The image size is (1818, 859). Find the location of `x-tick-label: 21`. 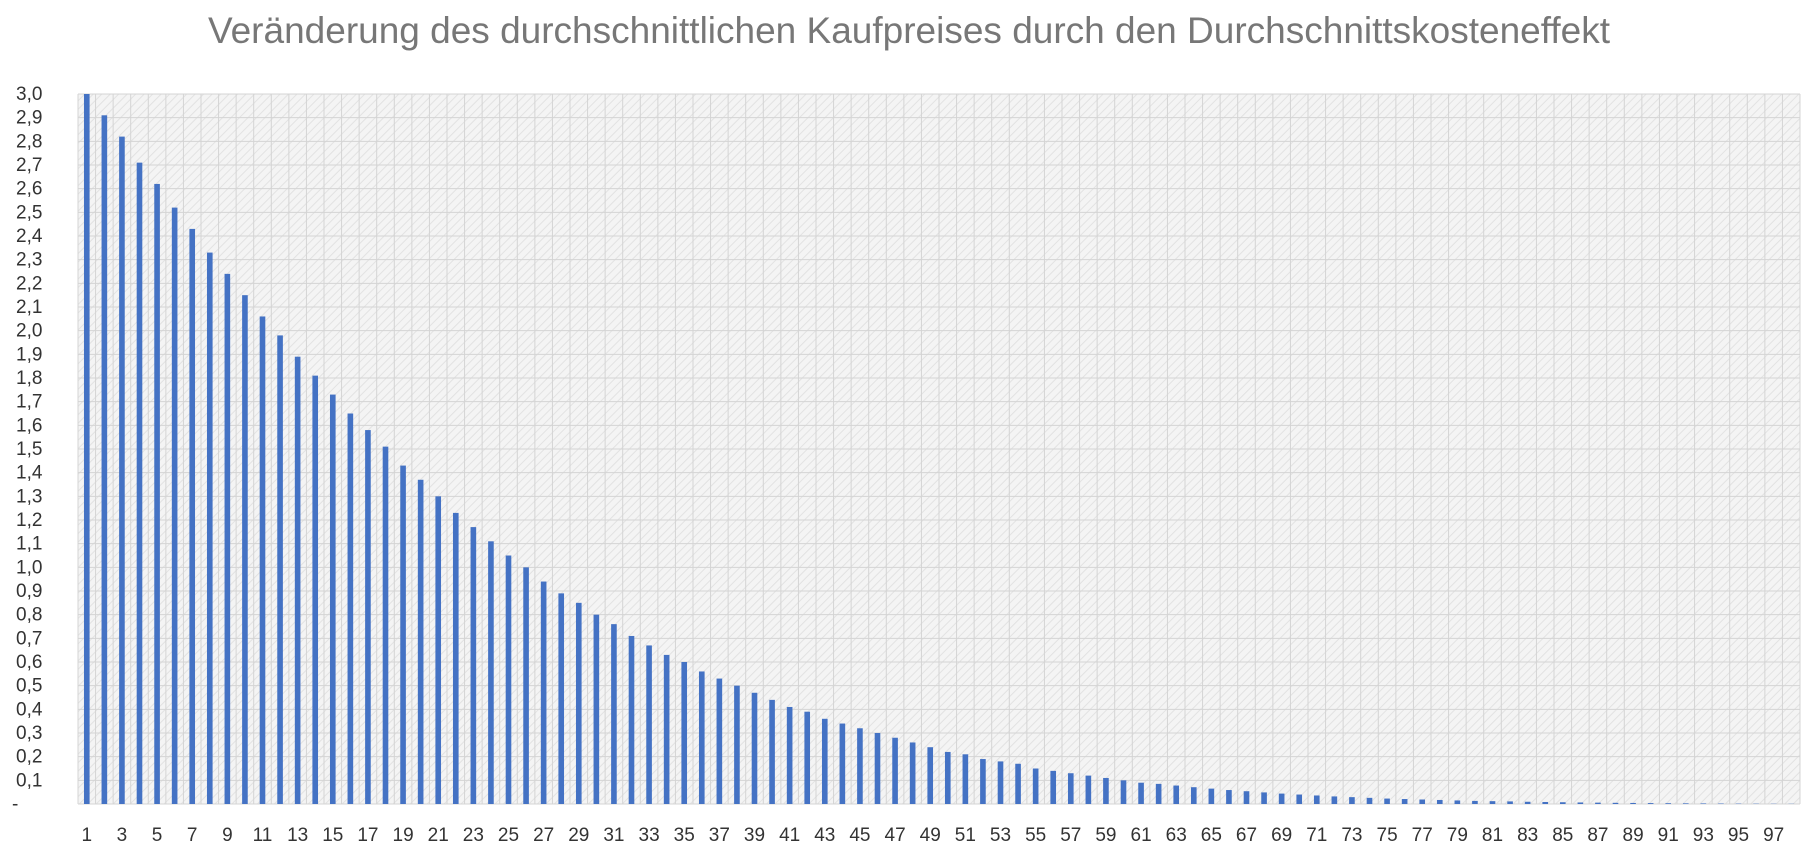

x-tick-label: 21 is located at coordinates (438, 835).